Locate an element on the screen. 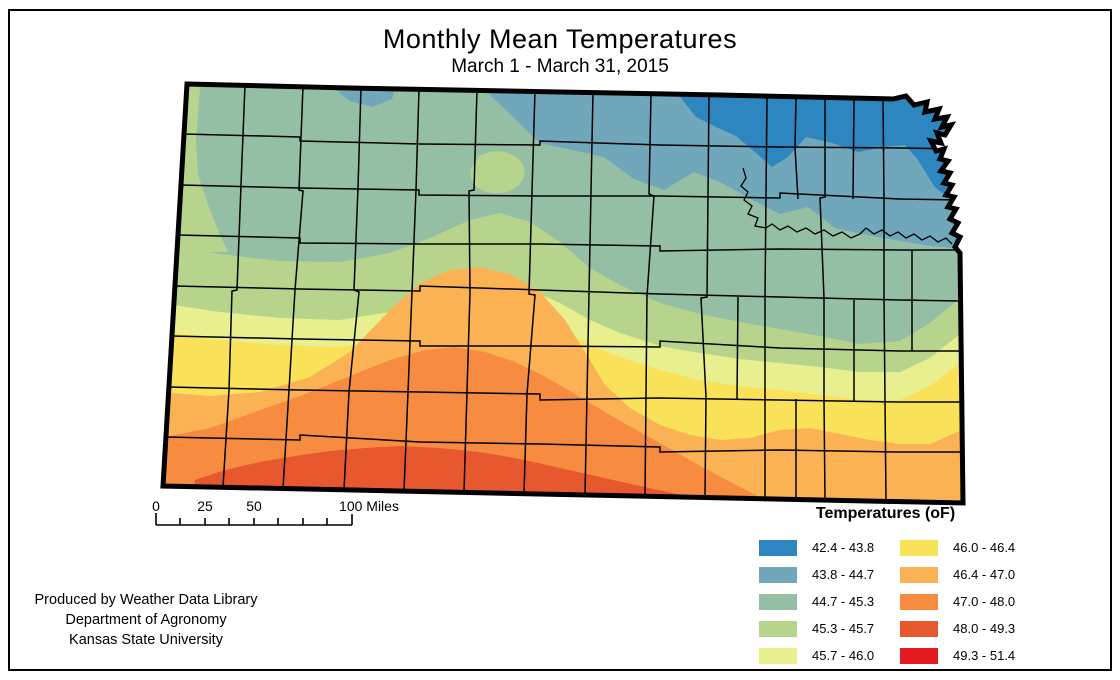 This screenshot has height=680, width=1120. legend-title: Temperatures (oF) is located at coordinates (885, 513).